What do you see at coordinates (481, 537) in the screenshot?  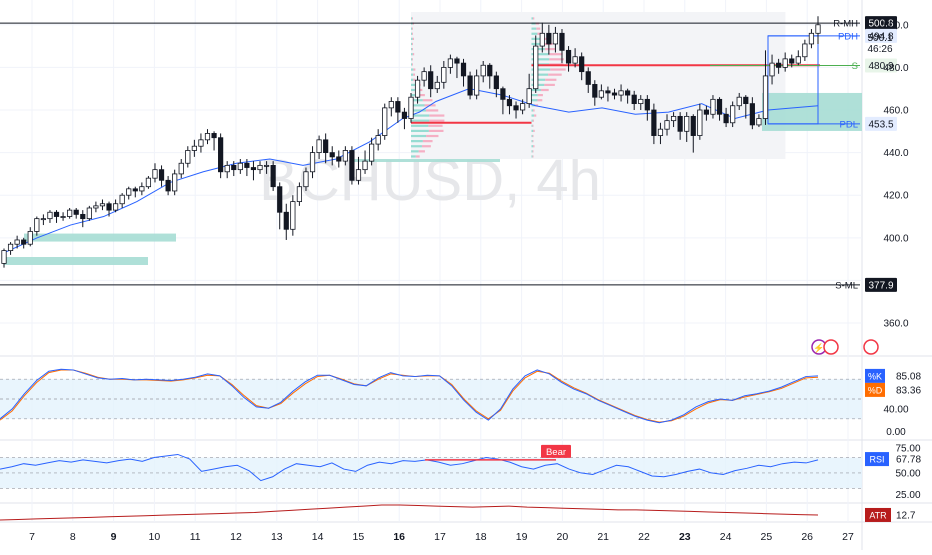 I see `time-tick: 18` at bounding box center [481, 537].